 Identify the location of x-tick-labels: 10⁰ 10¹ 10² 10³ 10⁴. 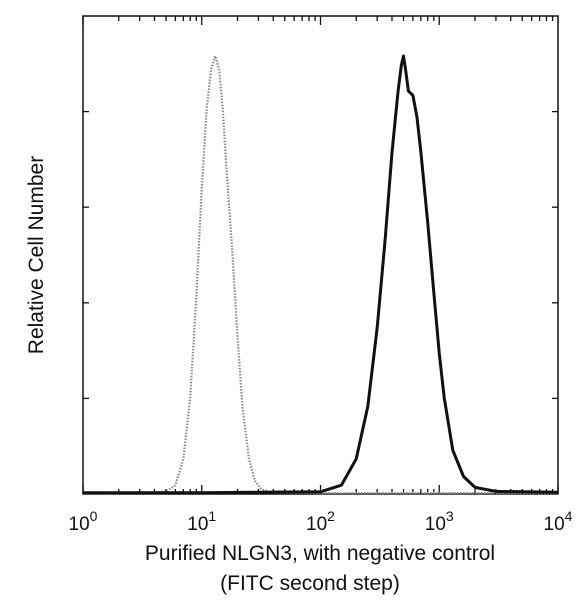
(321, 521).